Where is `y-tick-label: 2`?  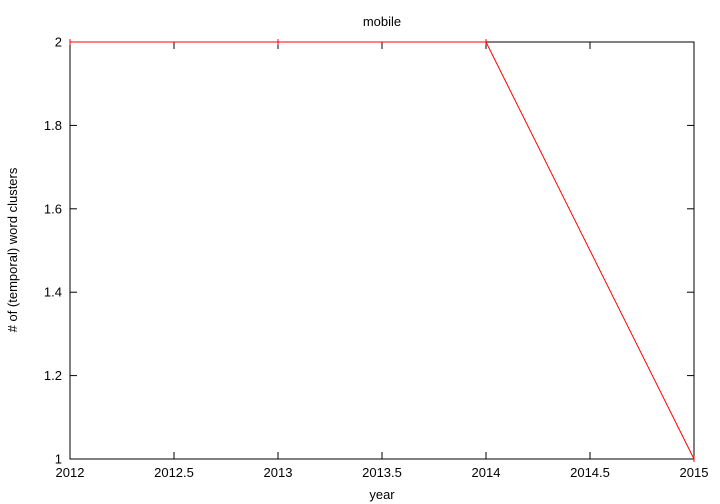
y-tick-label: 2 is located at coordinates (58, 42).